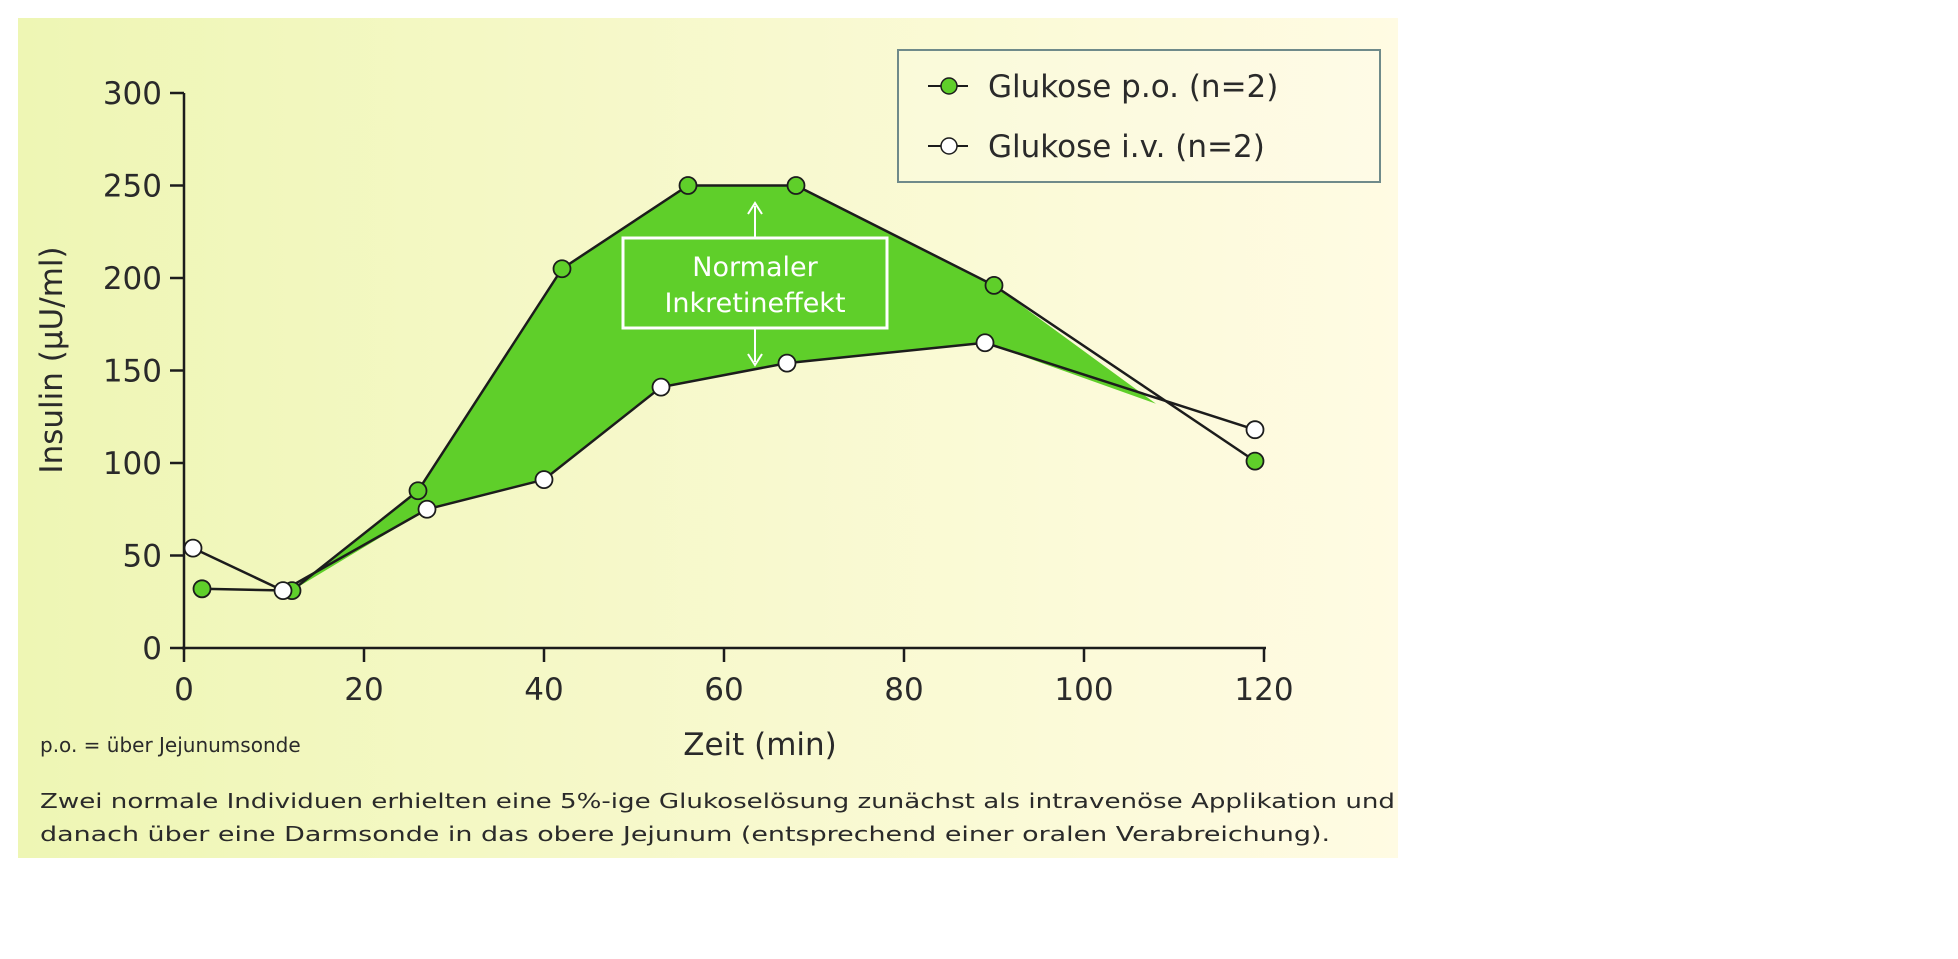 The image size is (1958, 959). I want to click on legend-label-iv: Glukose i.v. (n=2), so click(1126, 147).